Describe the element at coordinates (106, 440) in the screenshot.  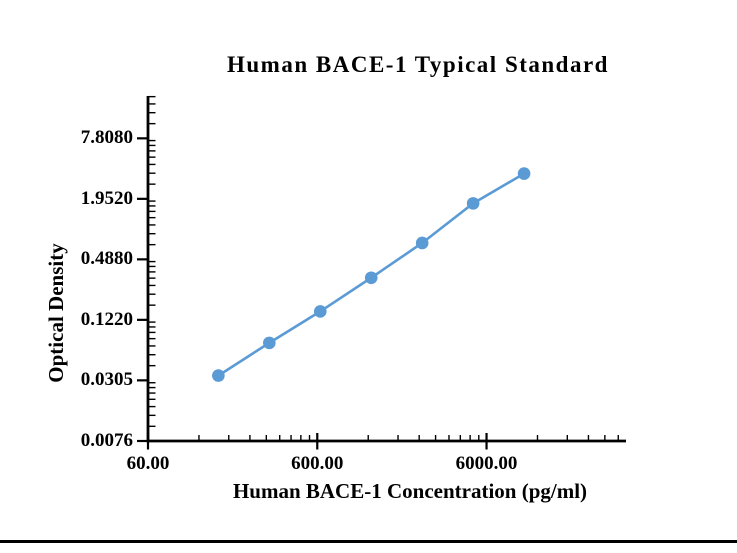
I see `y-tick-label: 0.0076` at that location.